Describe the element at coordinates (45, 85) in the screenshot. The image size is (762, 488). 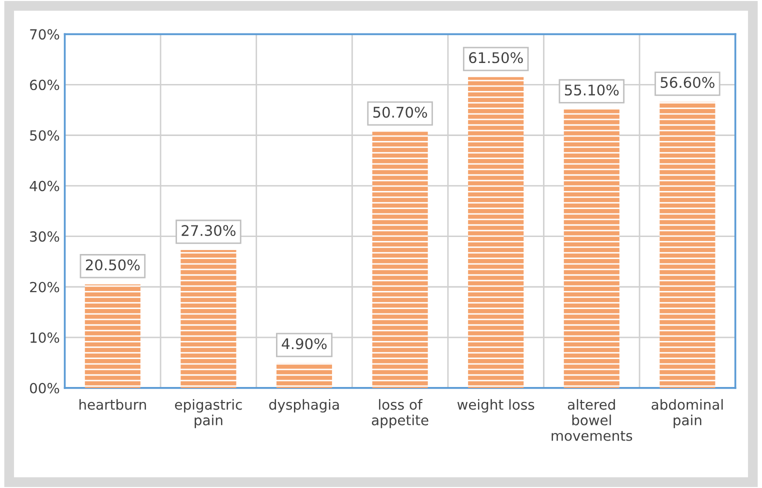
I see `y-tick-label: 60%` at that location.